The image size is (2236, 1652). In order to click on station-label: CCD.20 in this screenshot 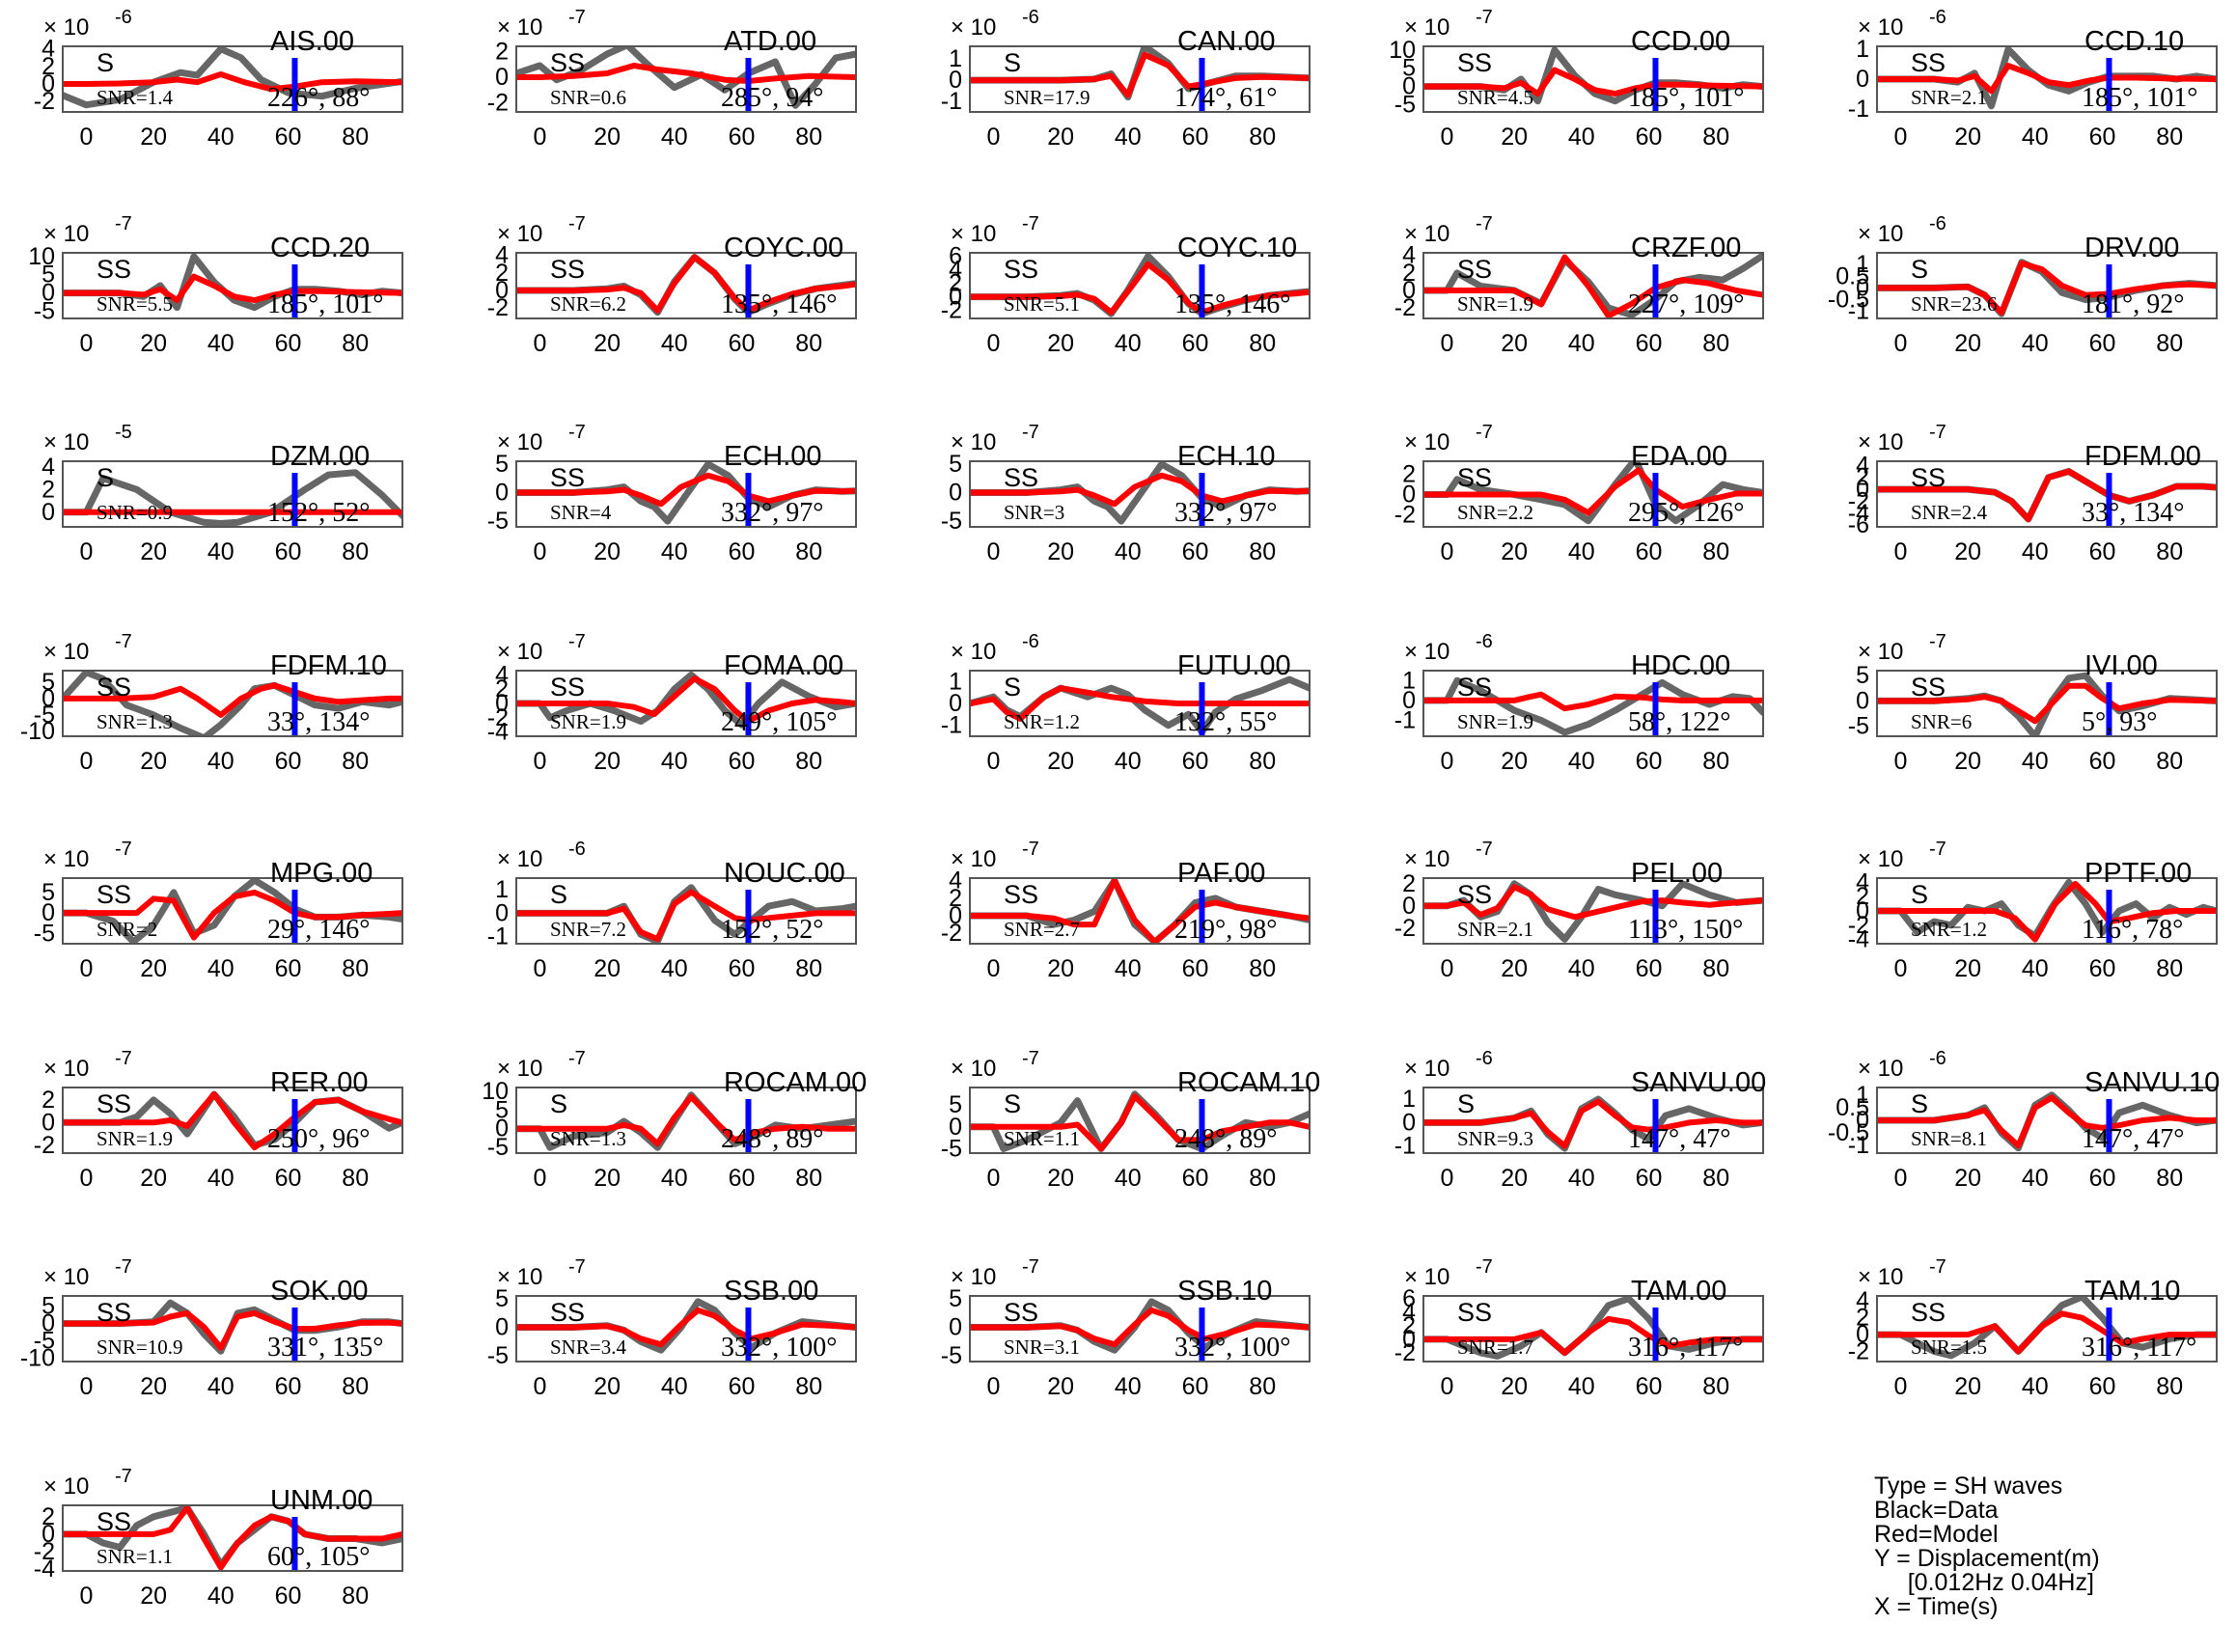, I will do `click(320, 248)`.